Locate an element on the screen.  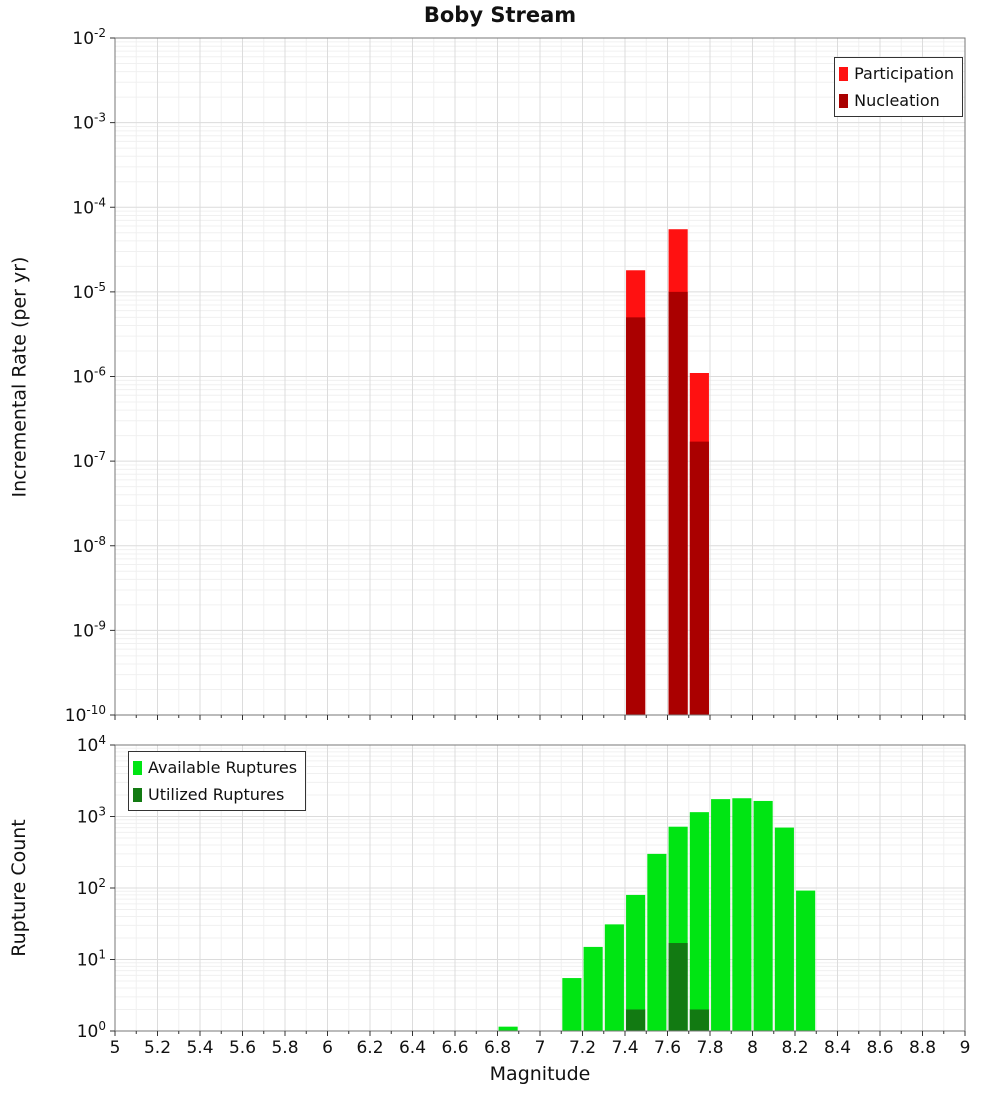
bottom-plot-xtick-label: 8.4 is located at coordinates (837, 1048).